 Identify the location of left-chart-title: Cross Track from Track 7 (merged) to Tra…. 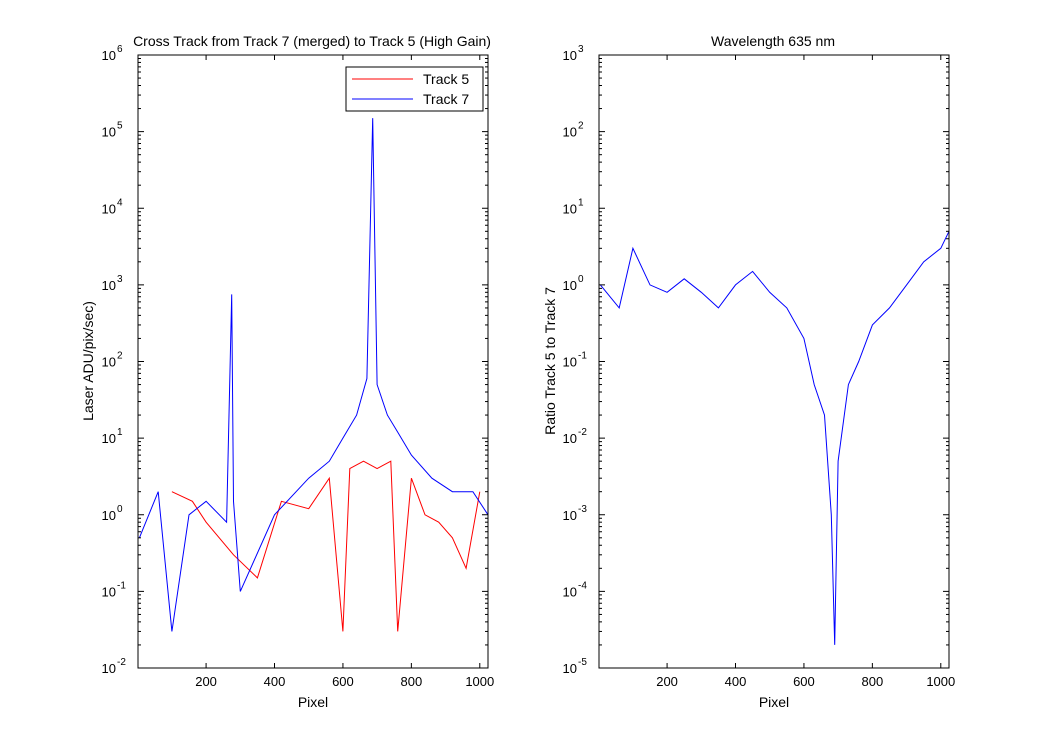
(312, 41).